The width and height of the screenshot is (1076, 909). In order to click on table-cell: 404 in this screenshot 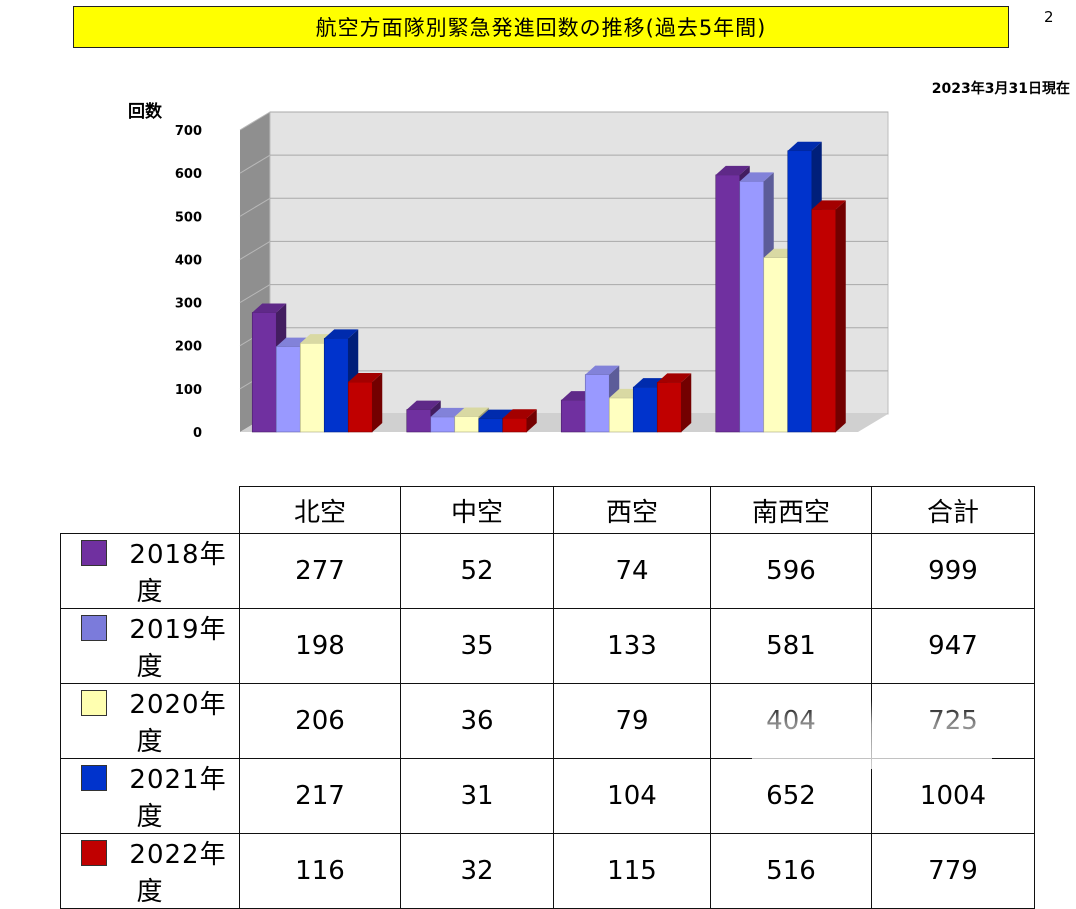, I will do `click(791, 721)`.